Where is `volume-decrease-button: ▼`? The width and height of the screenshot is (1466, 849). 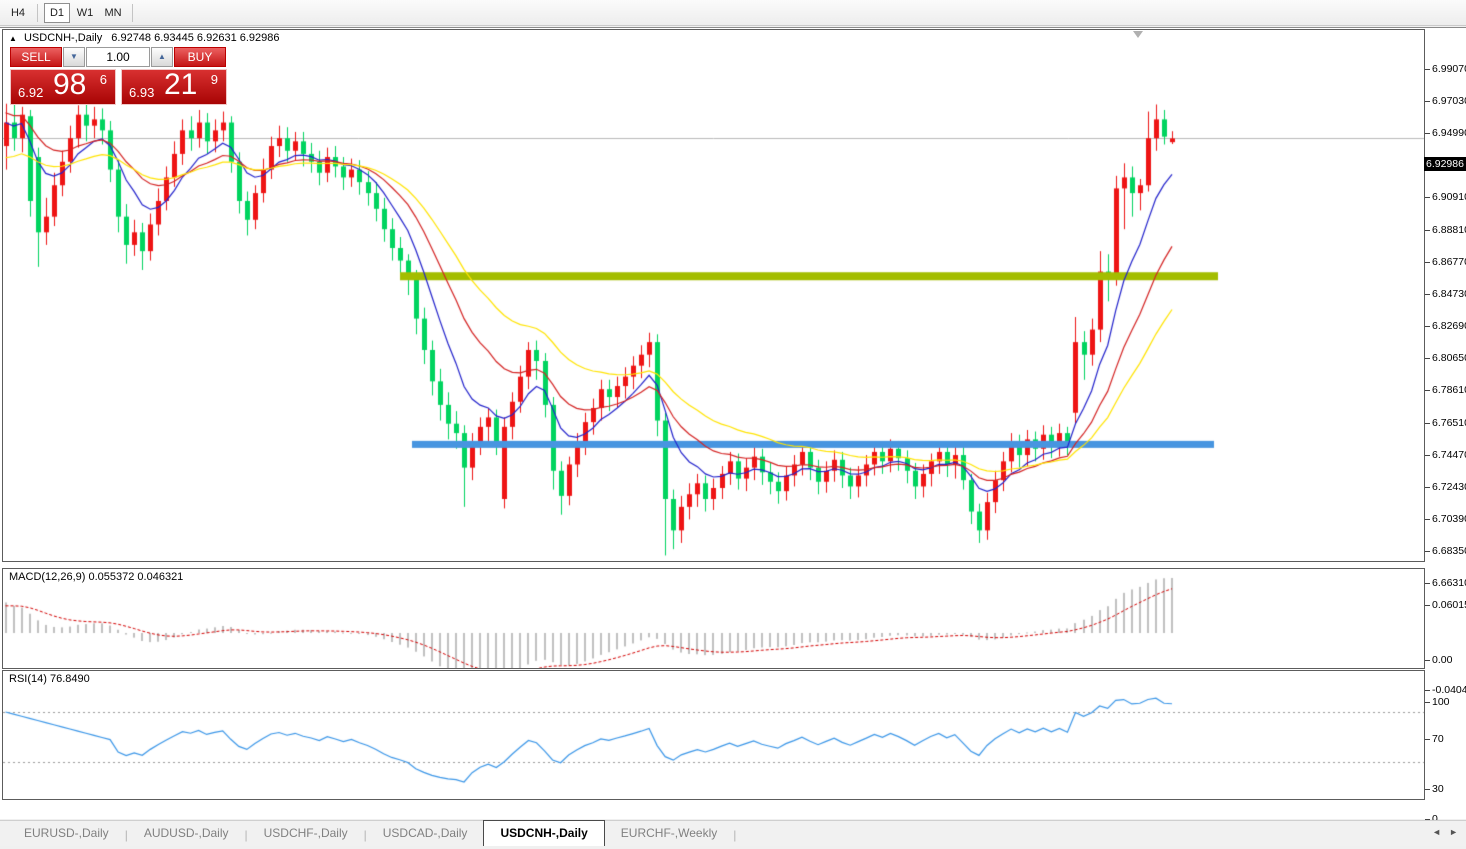 volume-decrease-button: ▼ is located at coordinates (74, 57).